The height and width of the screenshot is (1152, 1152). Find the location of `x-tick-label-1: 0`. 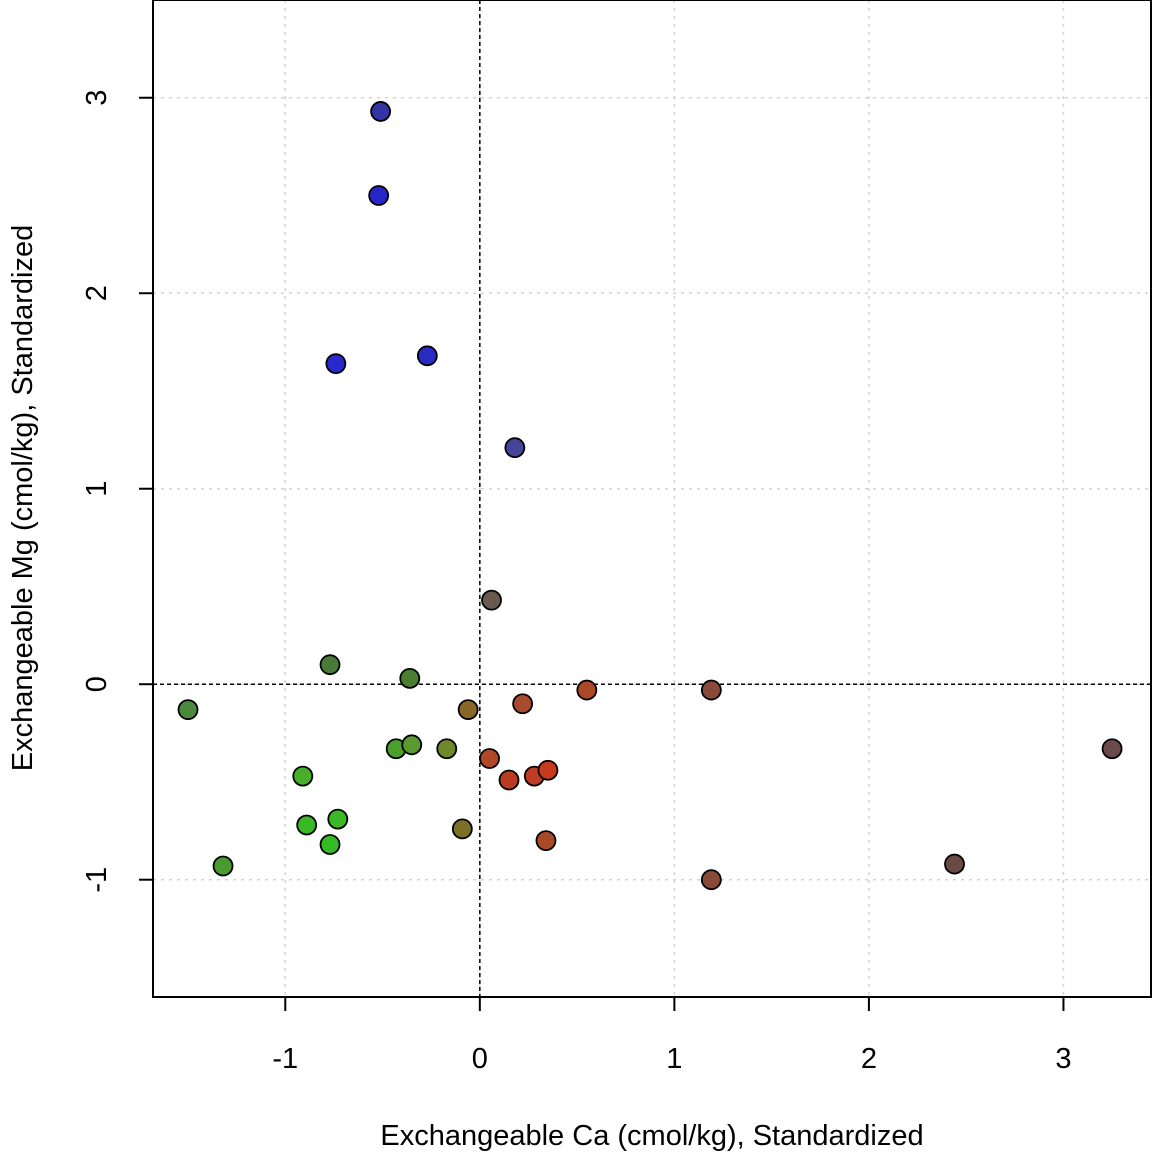

x-tick-label-1: 0 is located at coordinates (480, 1059).